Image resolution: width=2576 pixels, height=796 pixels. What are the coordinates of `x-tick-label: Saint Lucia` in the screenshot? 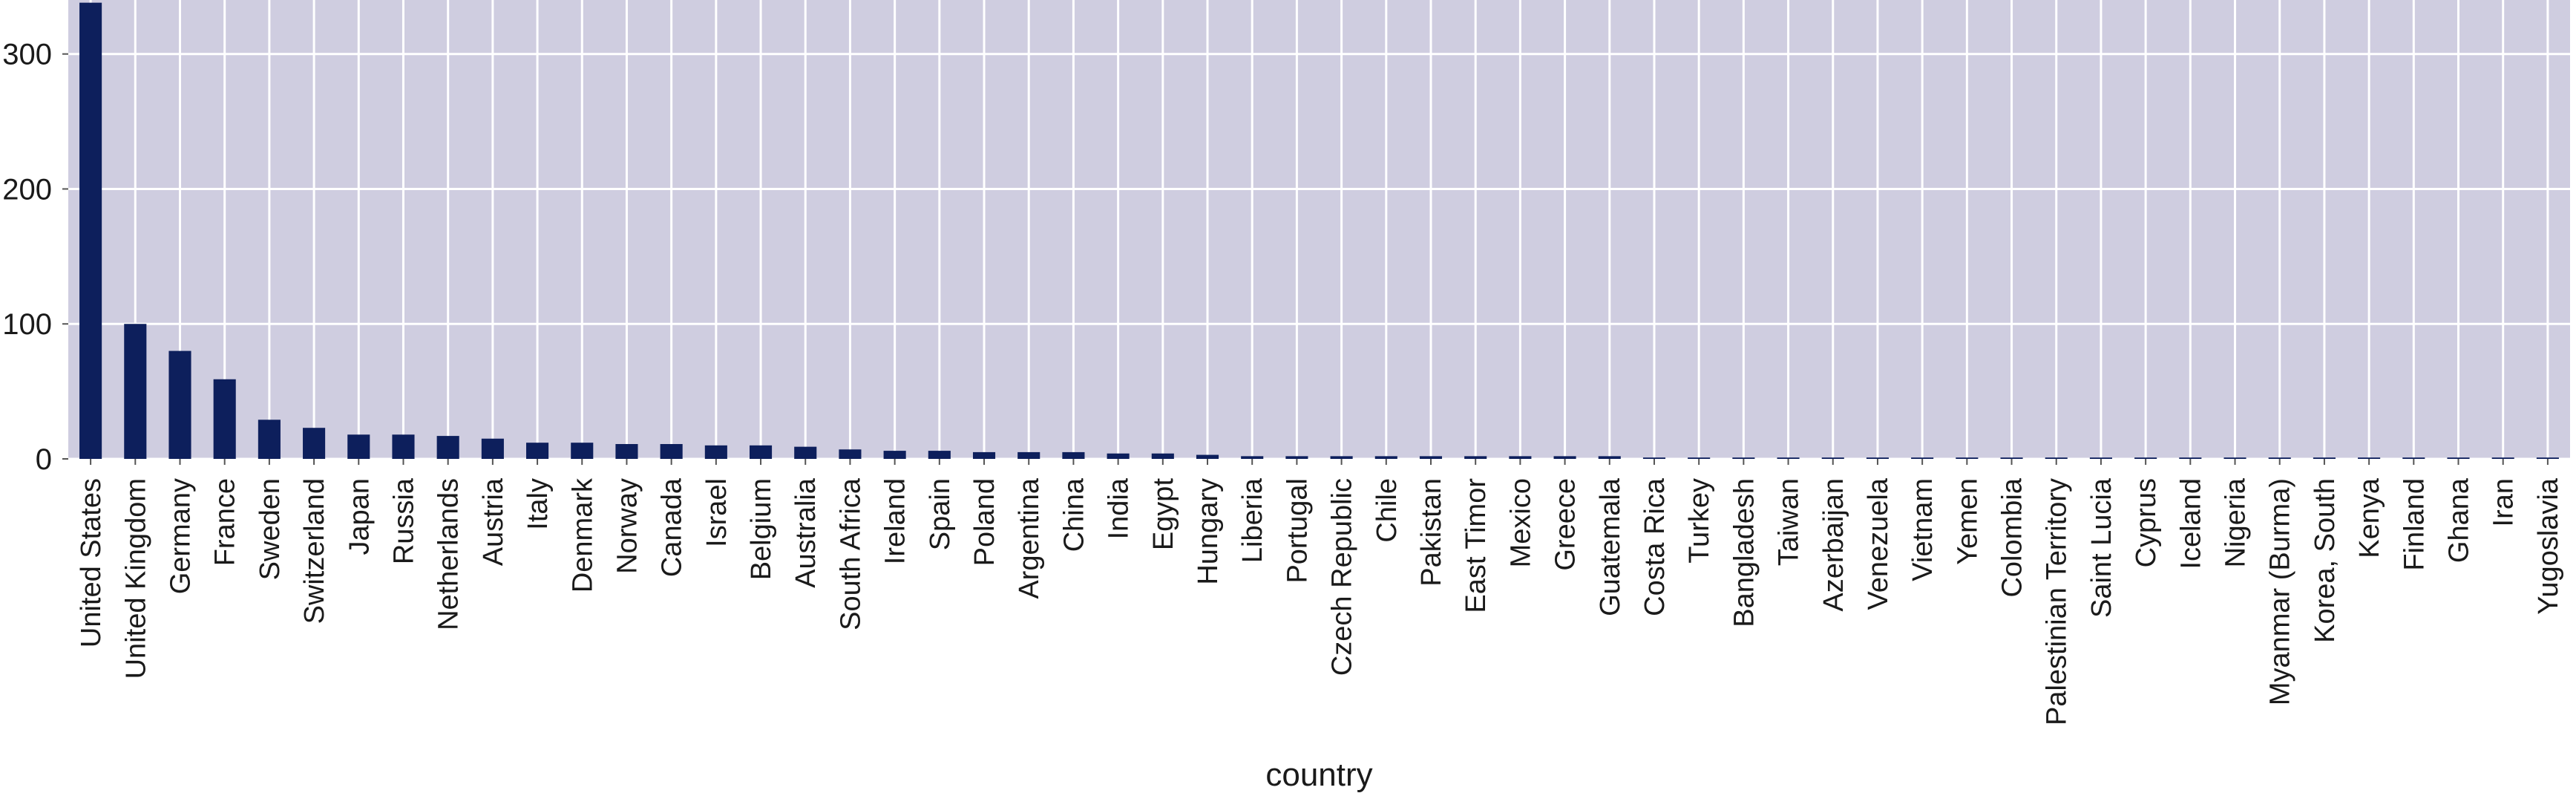 It's located at (2102, 547).